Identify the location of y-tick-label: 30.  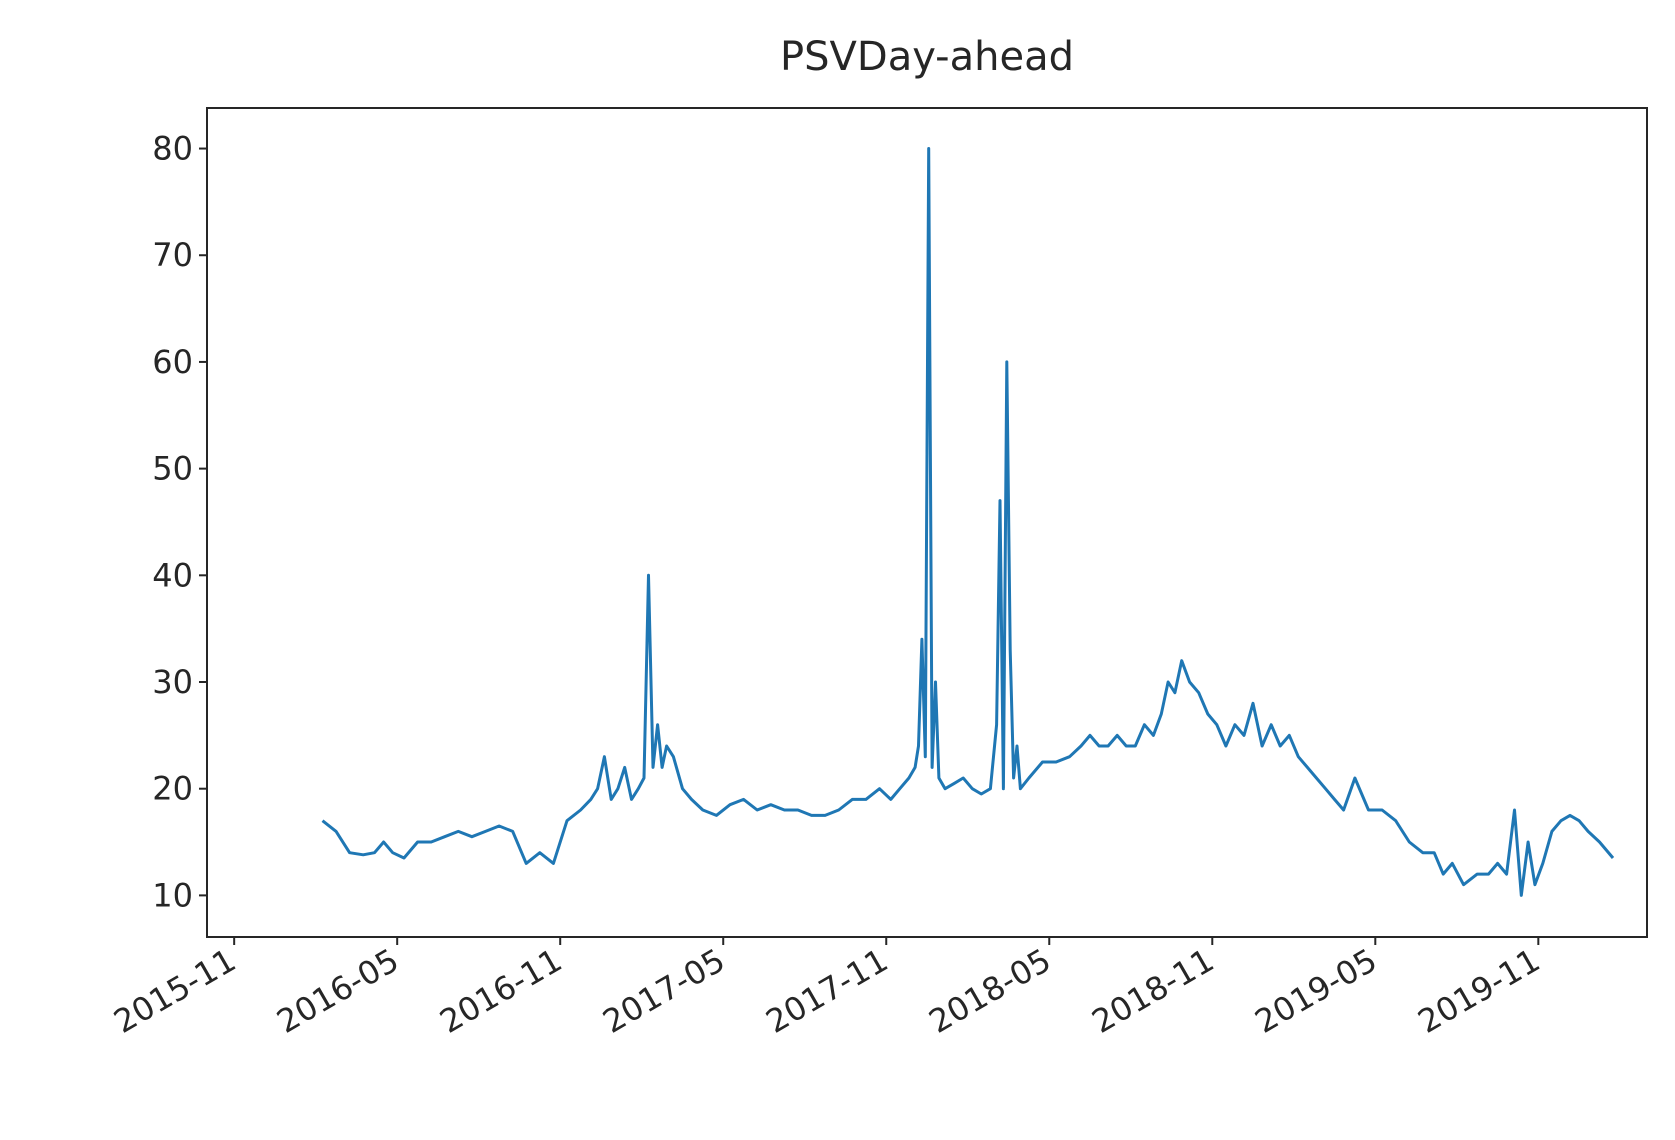
(172, 682).